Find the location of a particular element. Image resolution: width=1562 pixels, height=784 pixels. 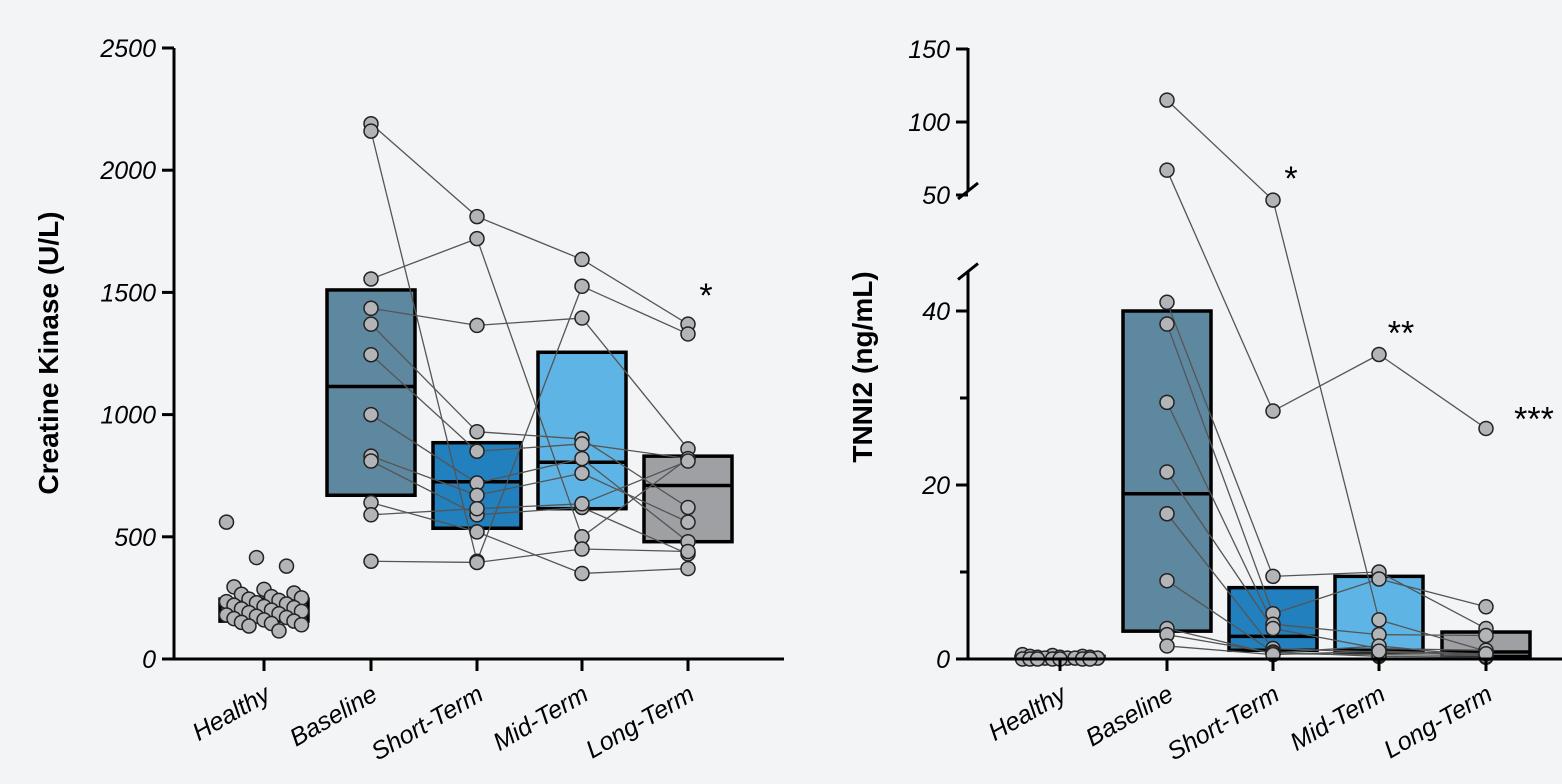

y-tick-label-5: 150 is located at coordinates (929, 50).